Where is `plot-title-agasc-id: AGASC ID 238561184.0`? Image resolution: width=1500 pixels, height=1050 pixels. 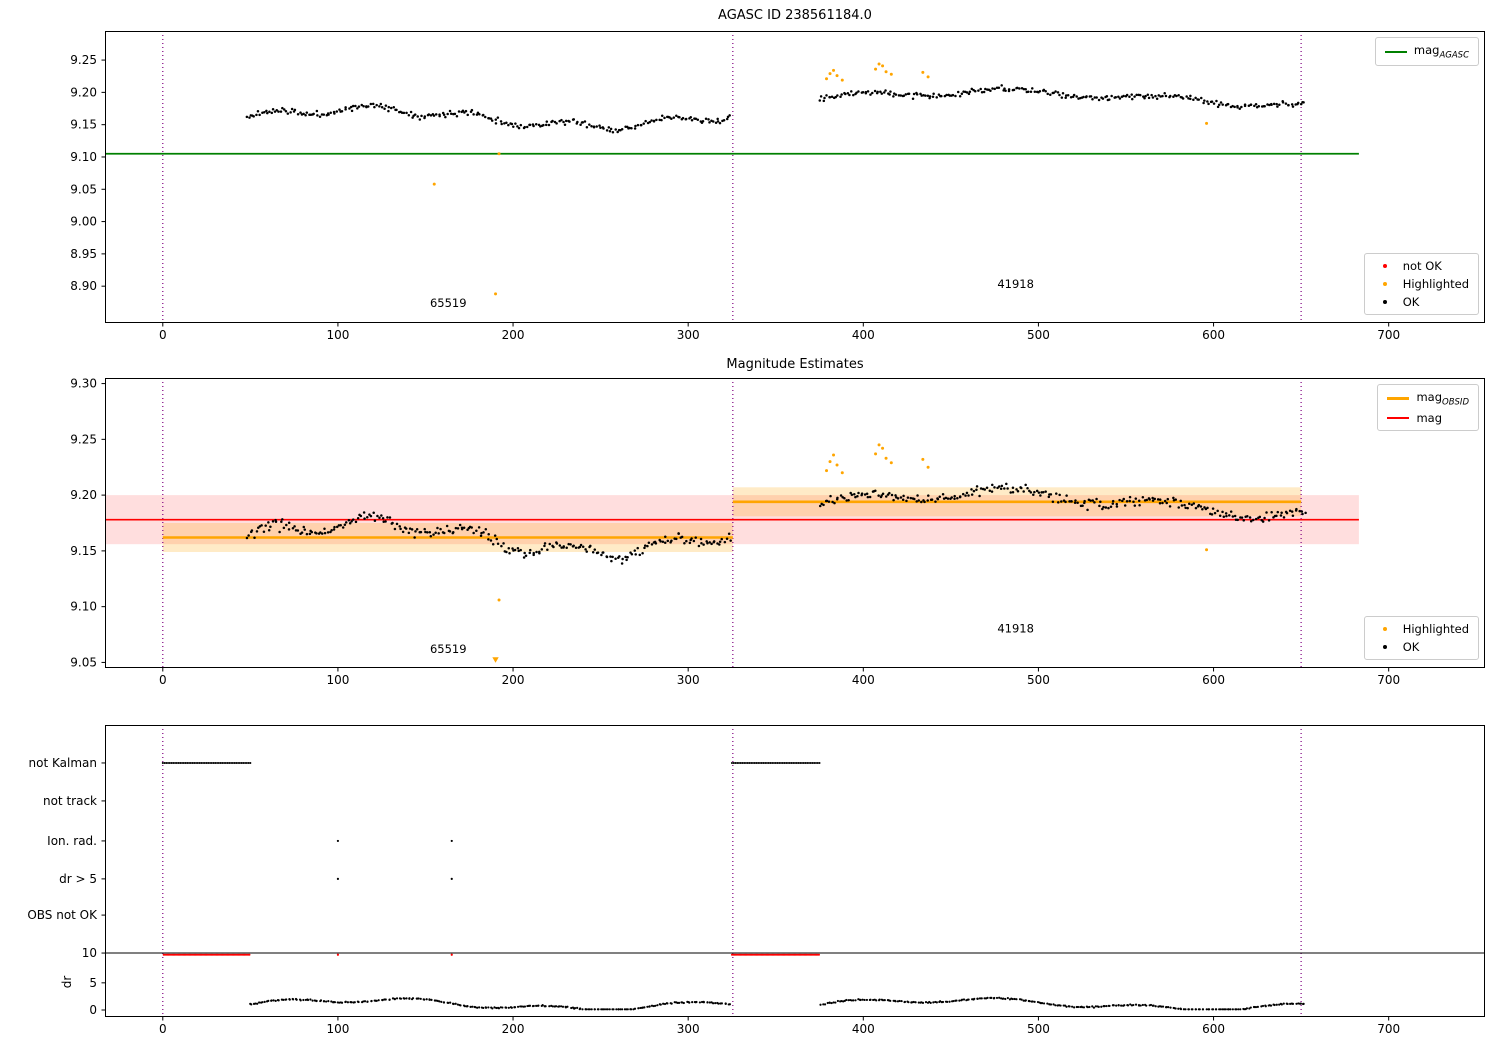 plot-title-agasc-id: AGASC ID 238561184.0 is located at coordinates (795, 15).